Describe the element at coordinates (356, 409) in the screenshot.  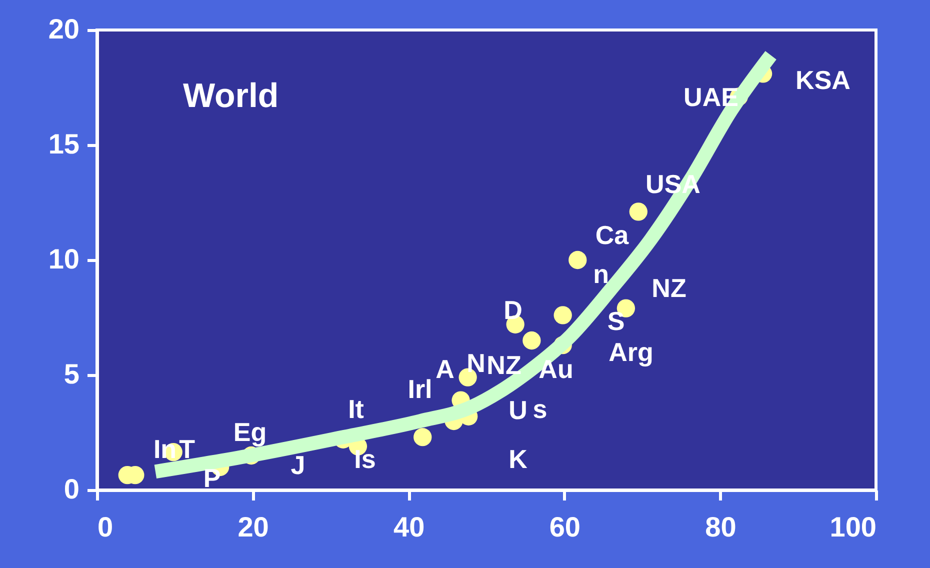
I see `annotation: It` at that location.